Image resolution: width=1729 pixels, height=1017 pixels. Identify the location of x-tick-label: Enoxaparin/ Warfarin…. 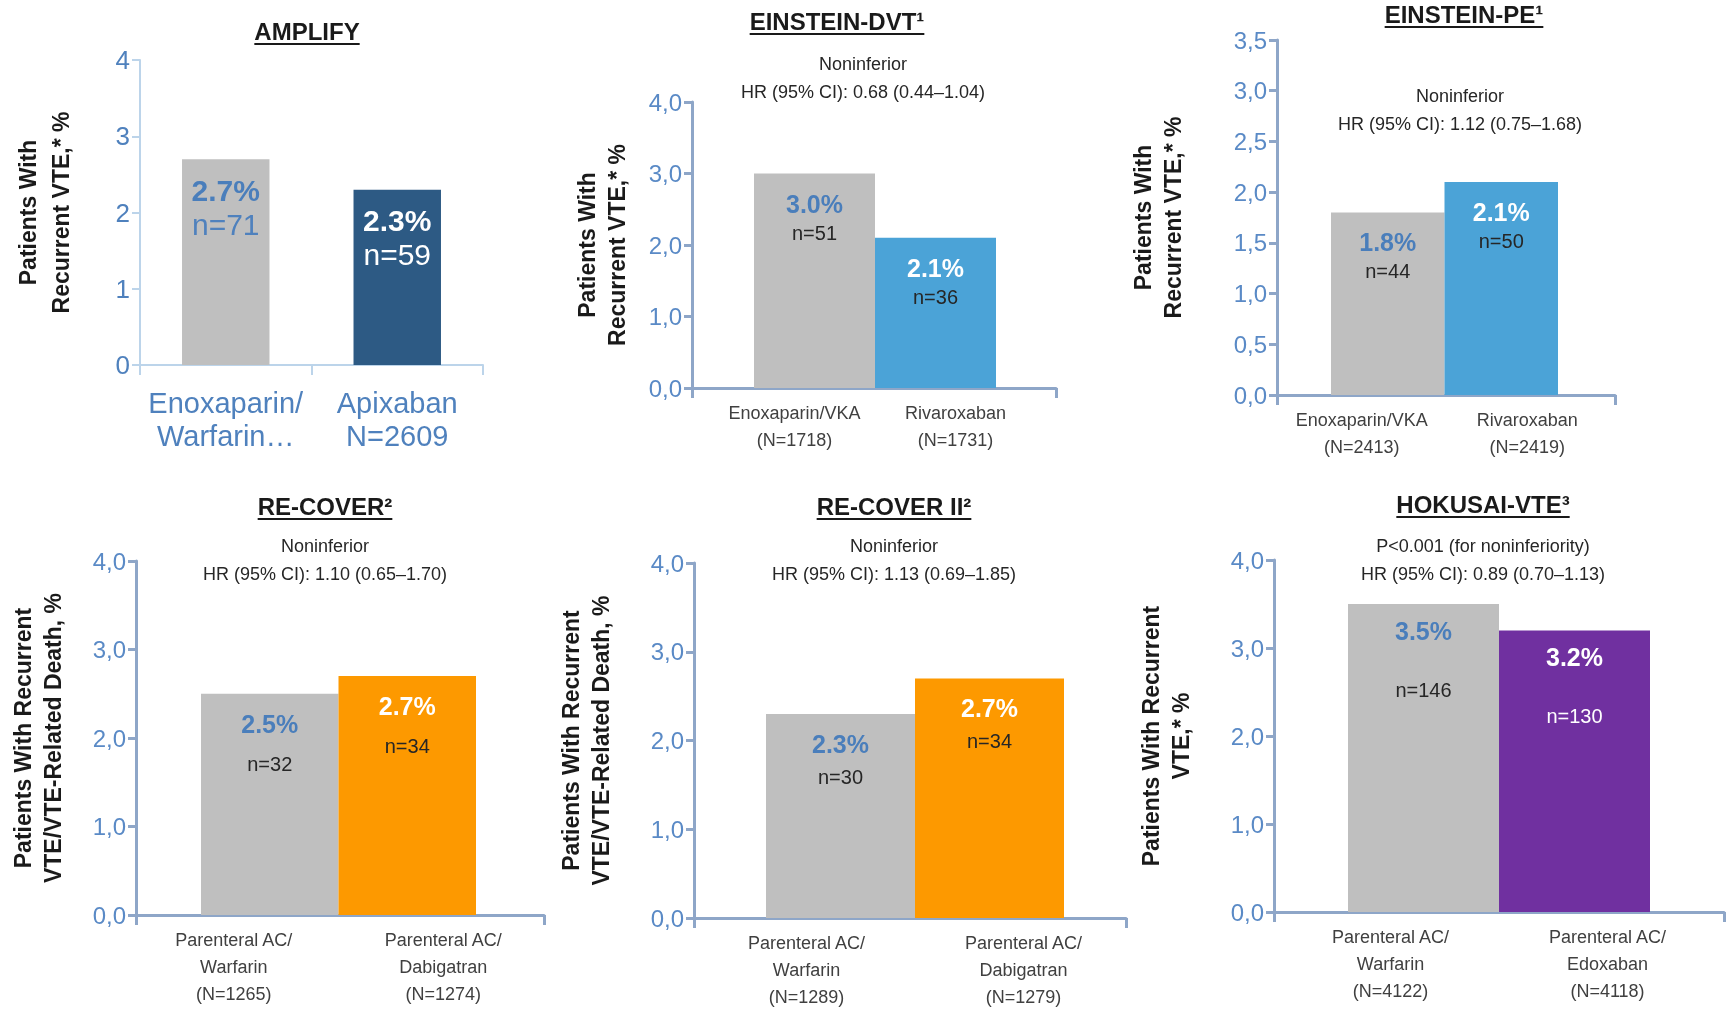
(226, 419).